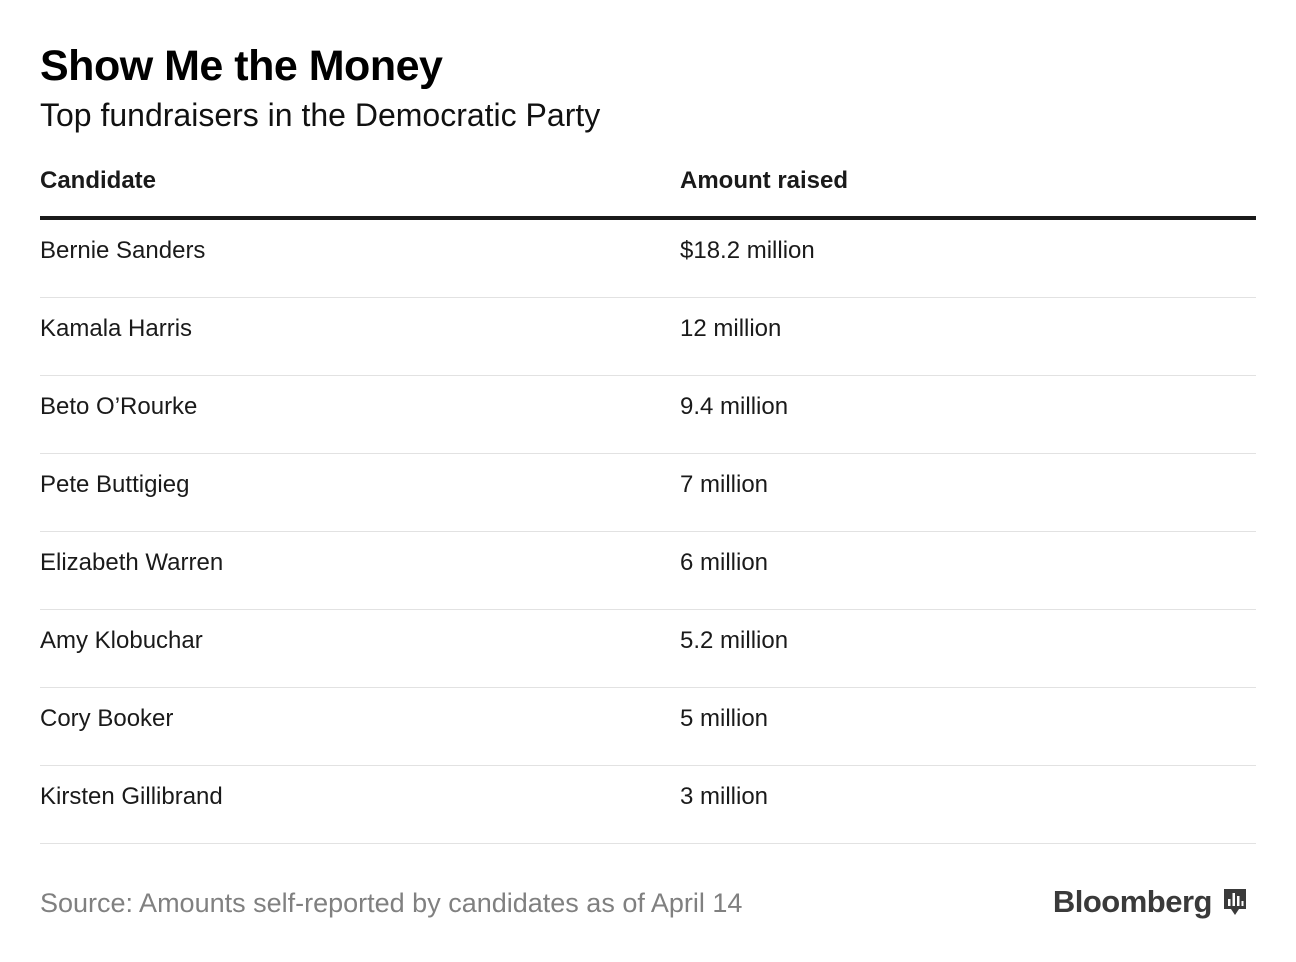 This screenshot has width=1296, height=962. Describe the element at coordinates (320, 115) in the screenshot. I see `chart-subtitle: Top fundraisers in the Democratic Party` at that location.